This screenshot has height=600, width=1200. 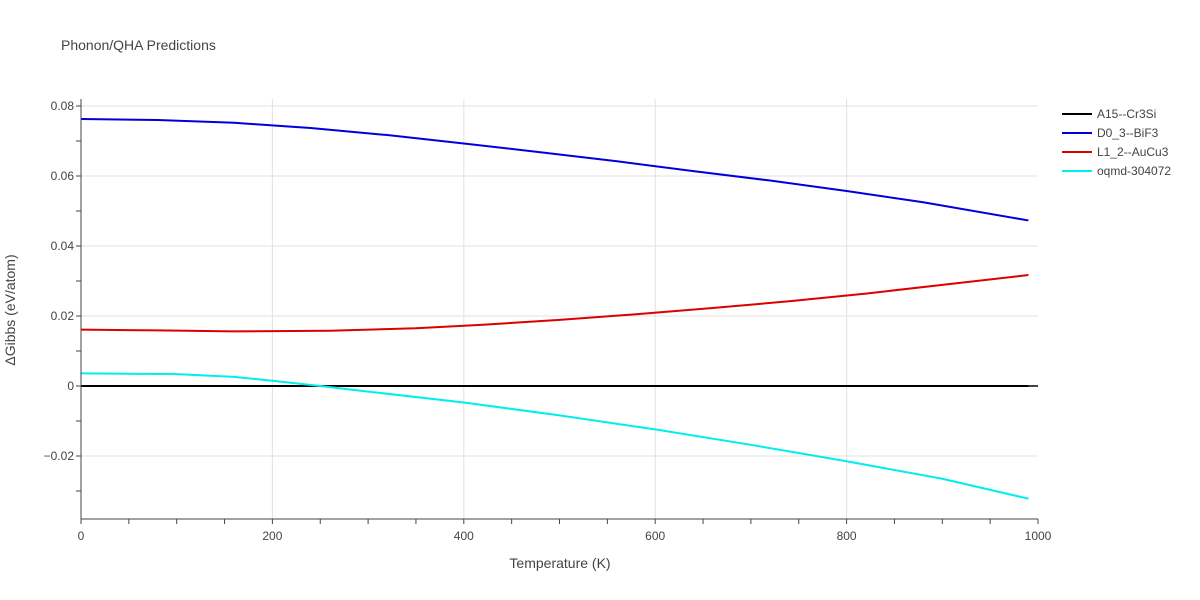 What do you see at coordinates (655, 536) in the screenshot?
I see `x-tick-label: 600` at bounding box center [655, 536].